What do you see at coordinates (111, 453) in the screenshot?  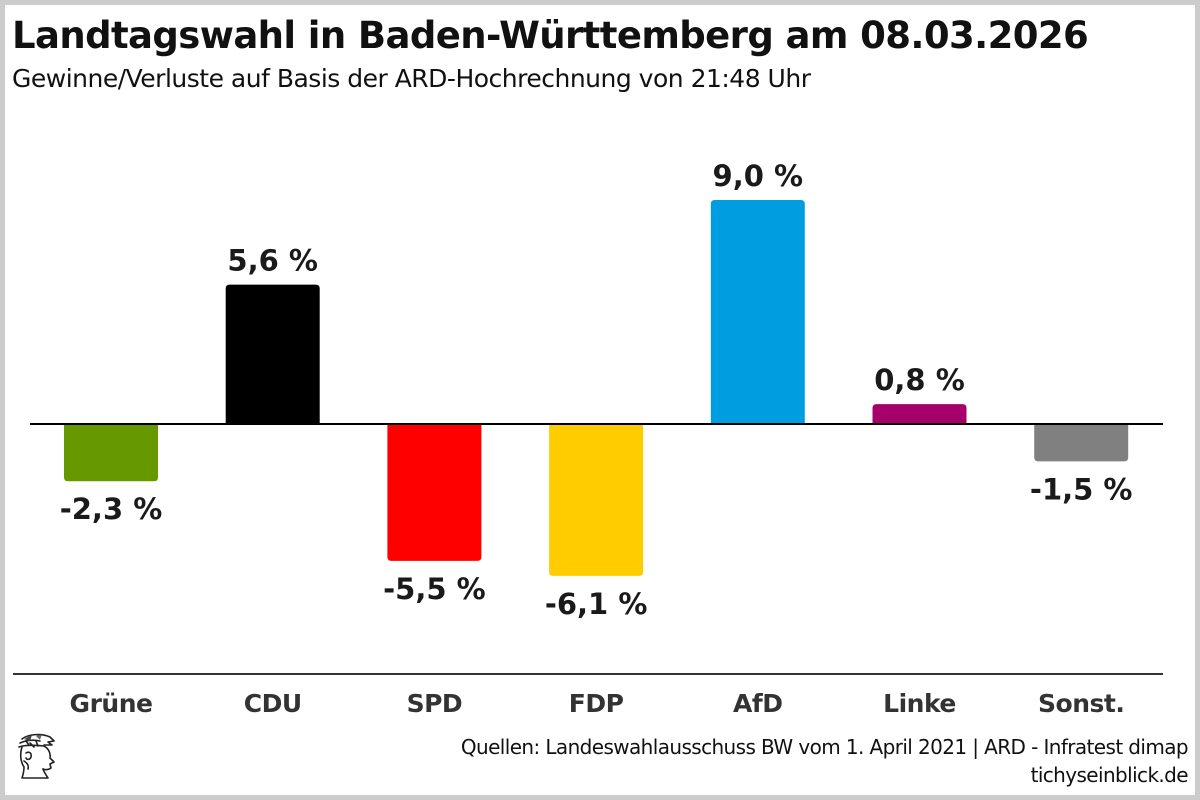 I see `bar-gr-ne` at bounding box center [111, 453].